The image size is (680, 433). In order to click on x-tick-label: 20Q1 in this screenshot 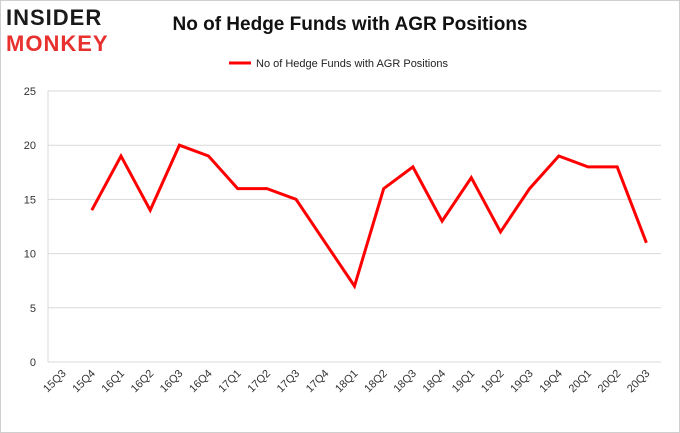, I will do `click(581, 382)`.